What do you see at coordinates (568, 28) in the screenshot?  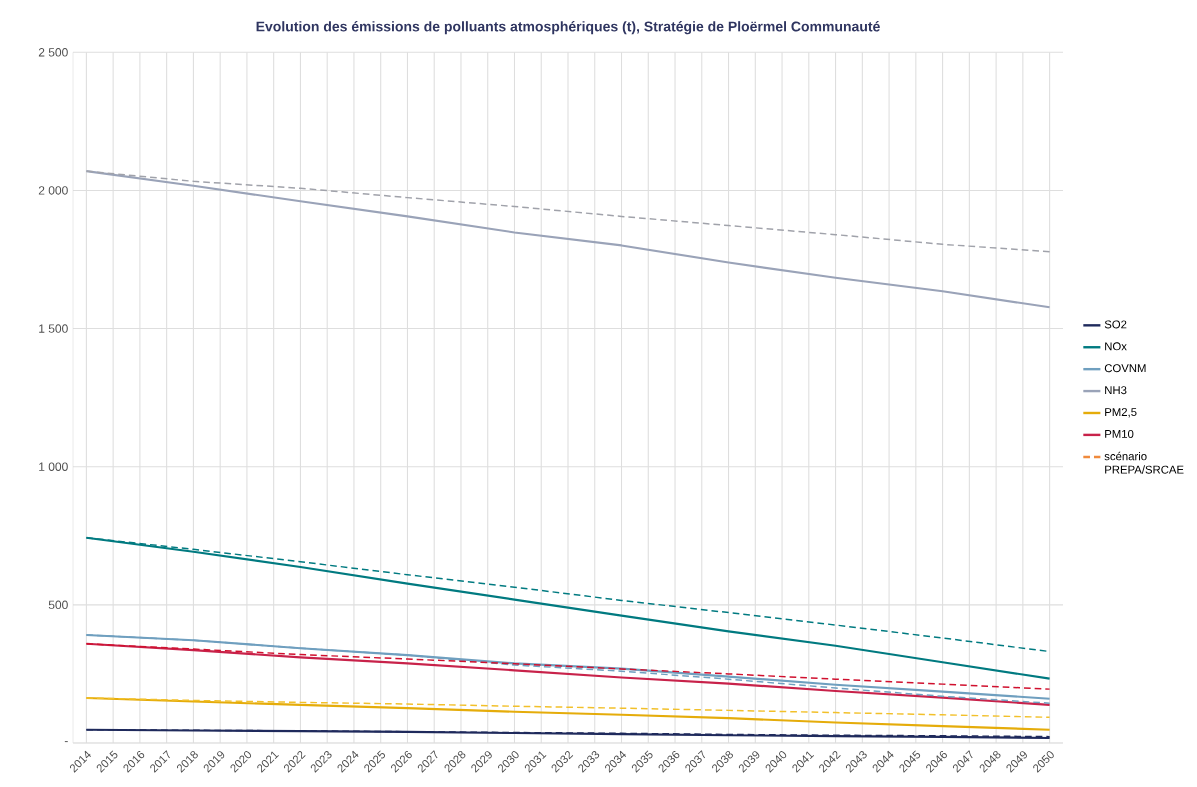 I see `chart-title: Evolution des émissions de polluants atmosphériques (t), Stratégie de Ploërmel Communauté` at bounding box center [568, 28].